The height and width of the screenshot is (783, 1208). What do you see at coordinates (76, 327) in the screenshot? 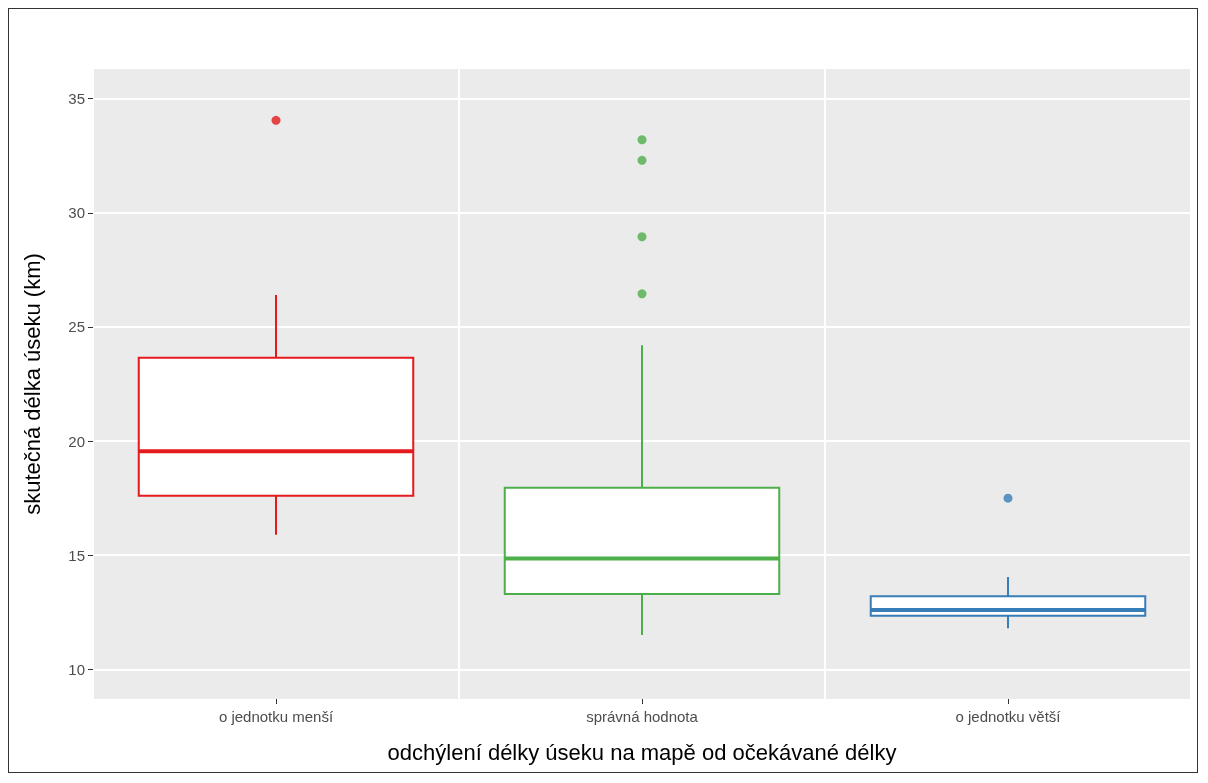
I see `y-tick-label: 25` at bounding box center [76, 327].